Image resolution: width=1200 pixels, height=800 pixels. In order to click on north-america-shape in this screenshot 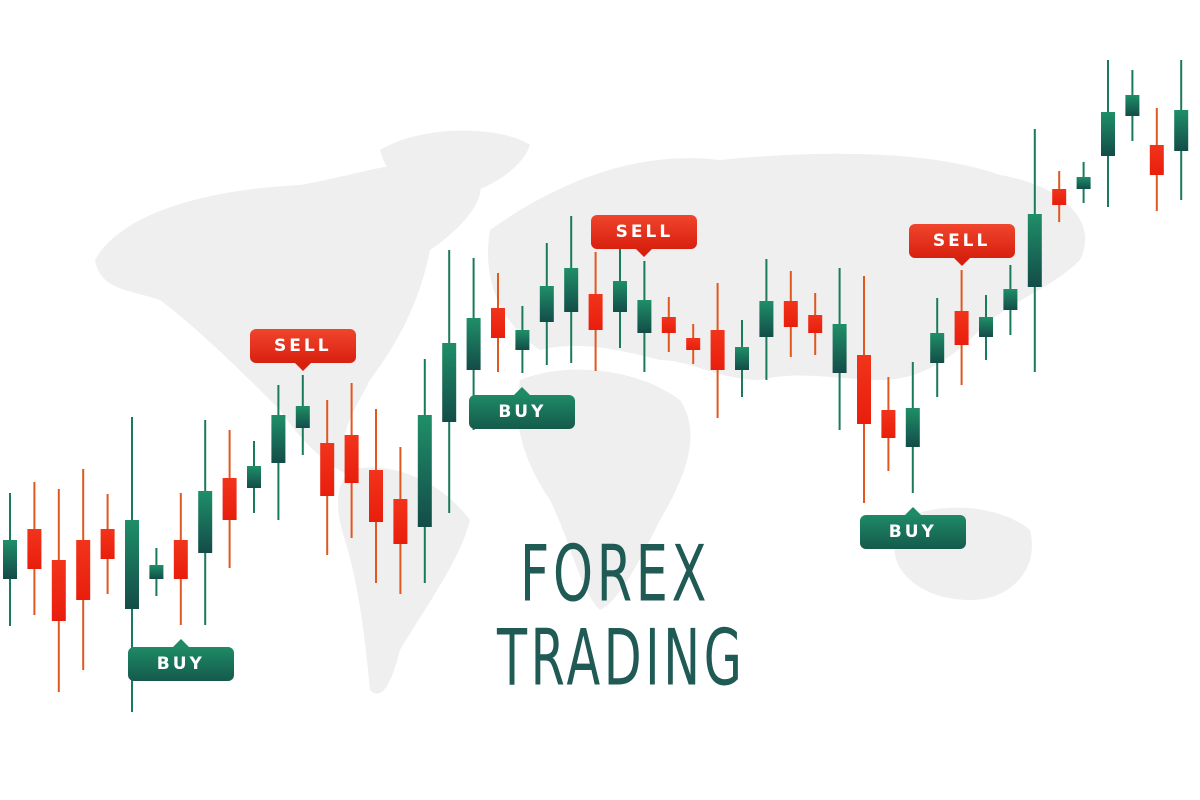, I will do `click(288, 321)`.